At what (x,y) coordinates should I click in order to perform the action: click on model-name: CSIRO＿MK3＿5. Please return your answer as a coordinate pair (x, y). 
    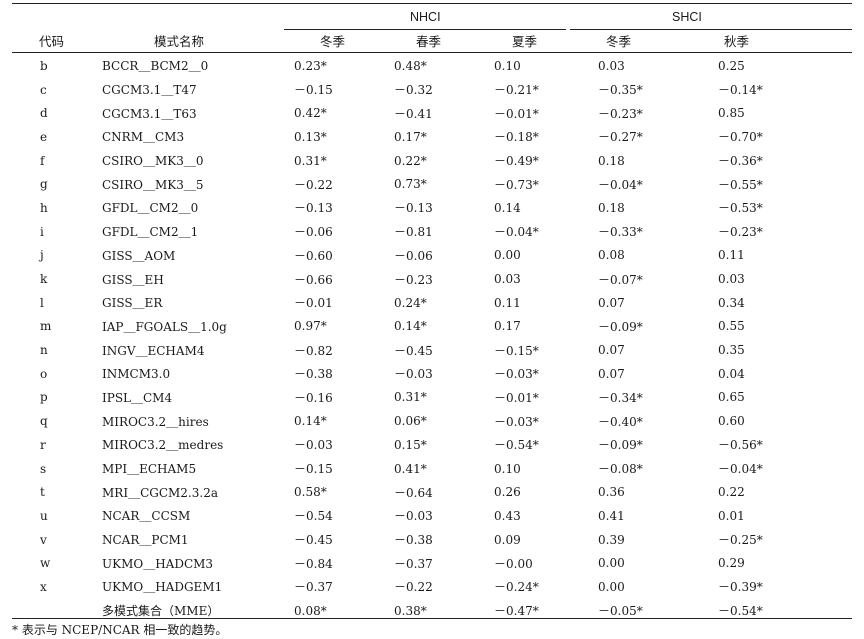
    Looking at the image, I should click on (153, 184).